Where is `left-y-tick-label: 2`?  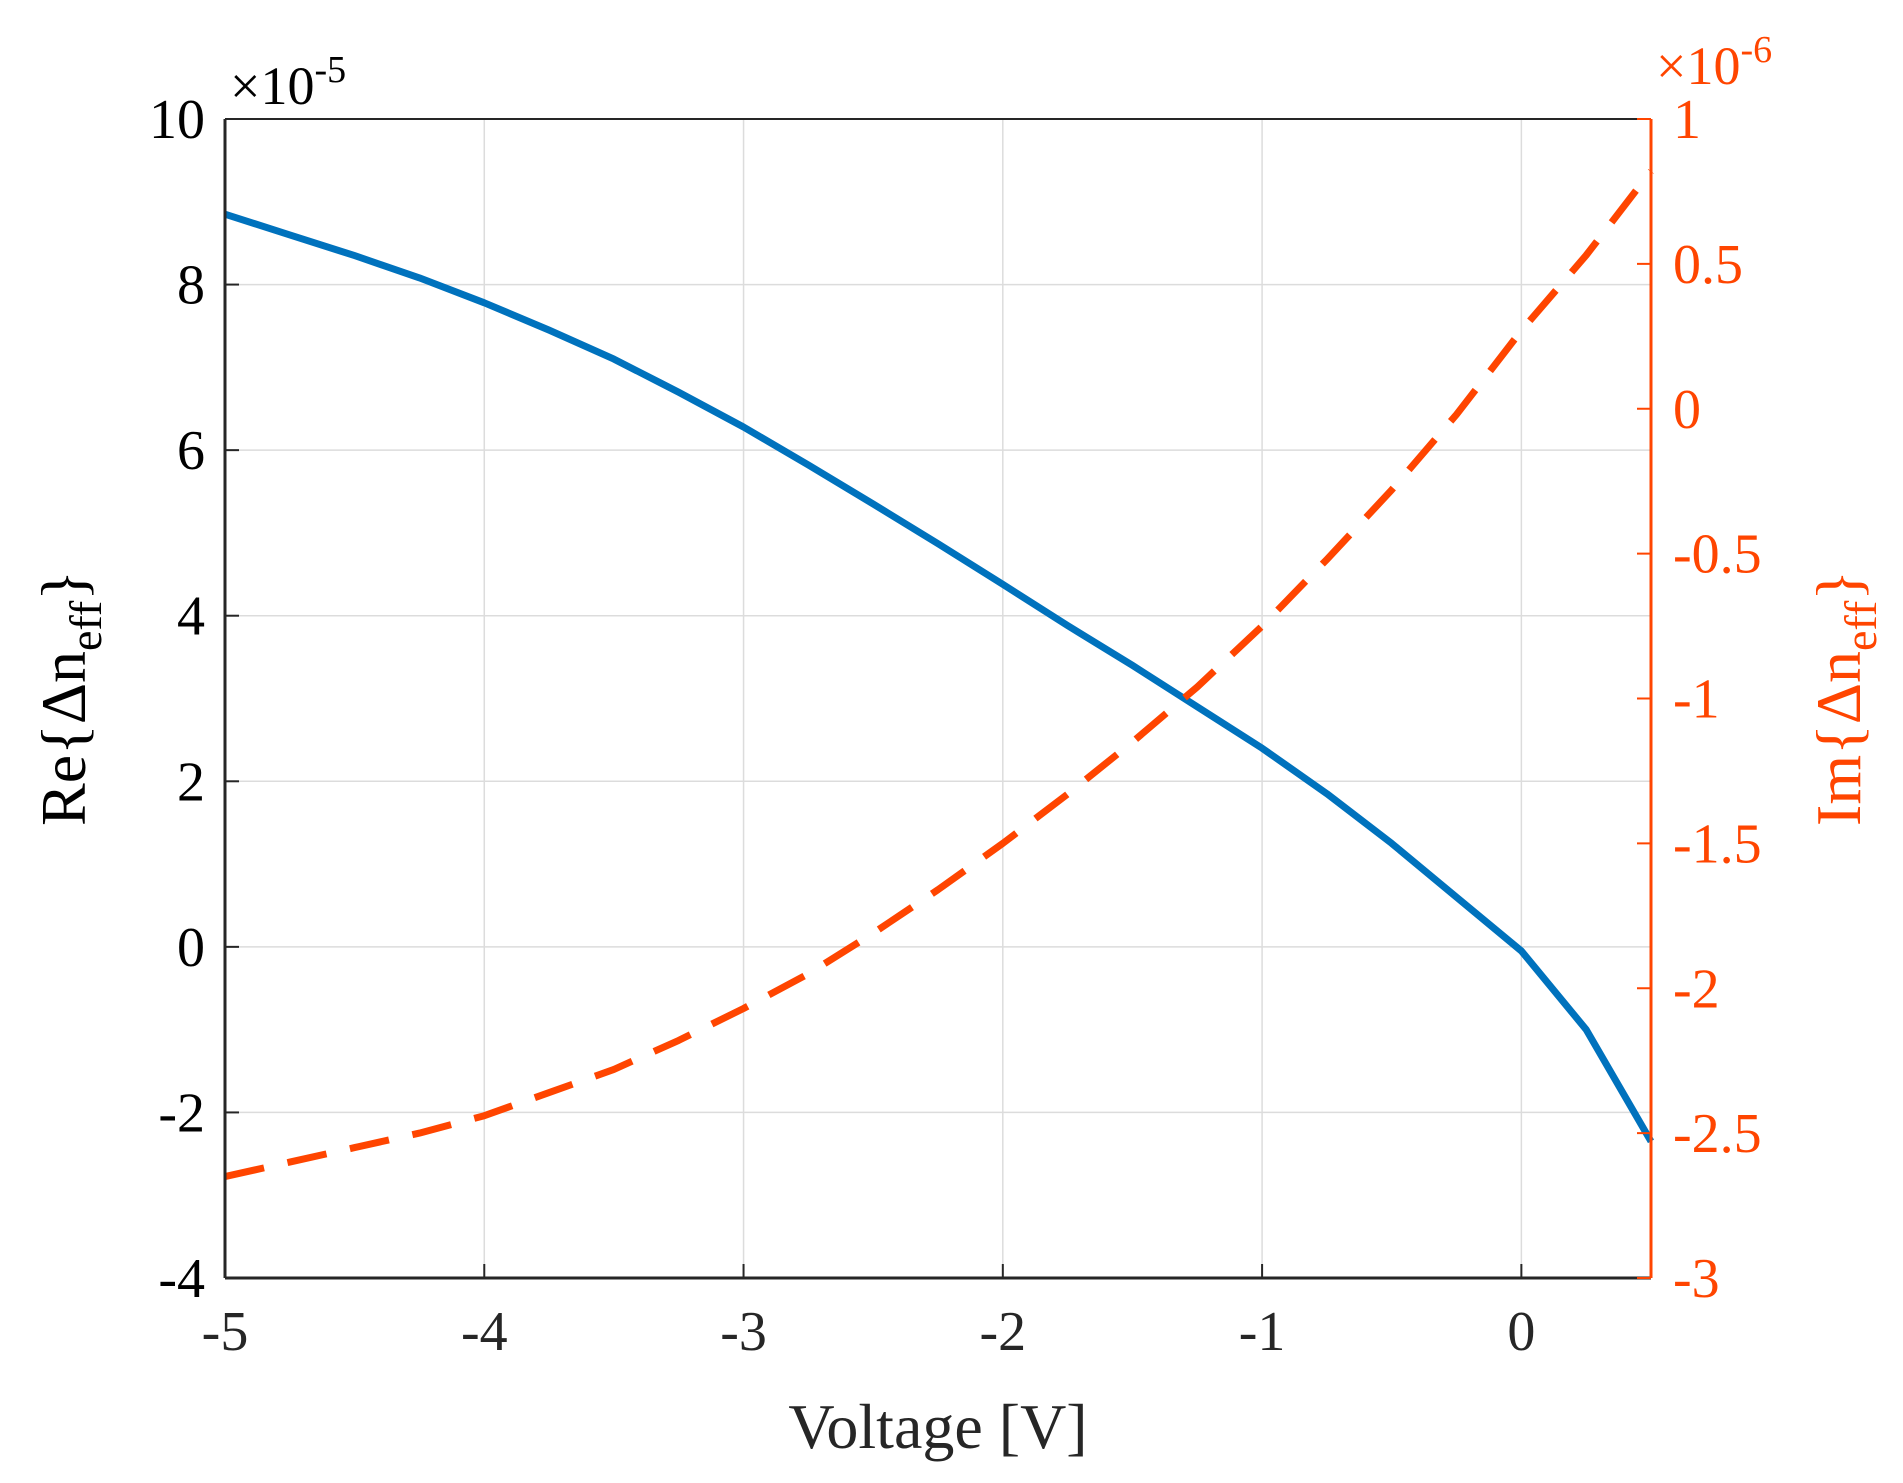
left-y-tick-label: 2 is located at coordinates (191, 782).